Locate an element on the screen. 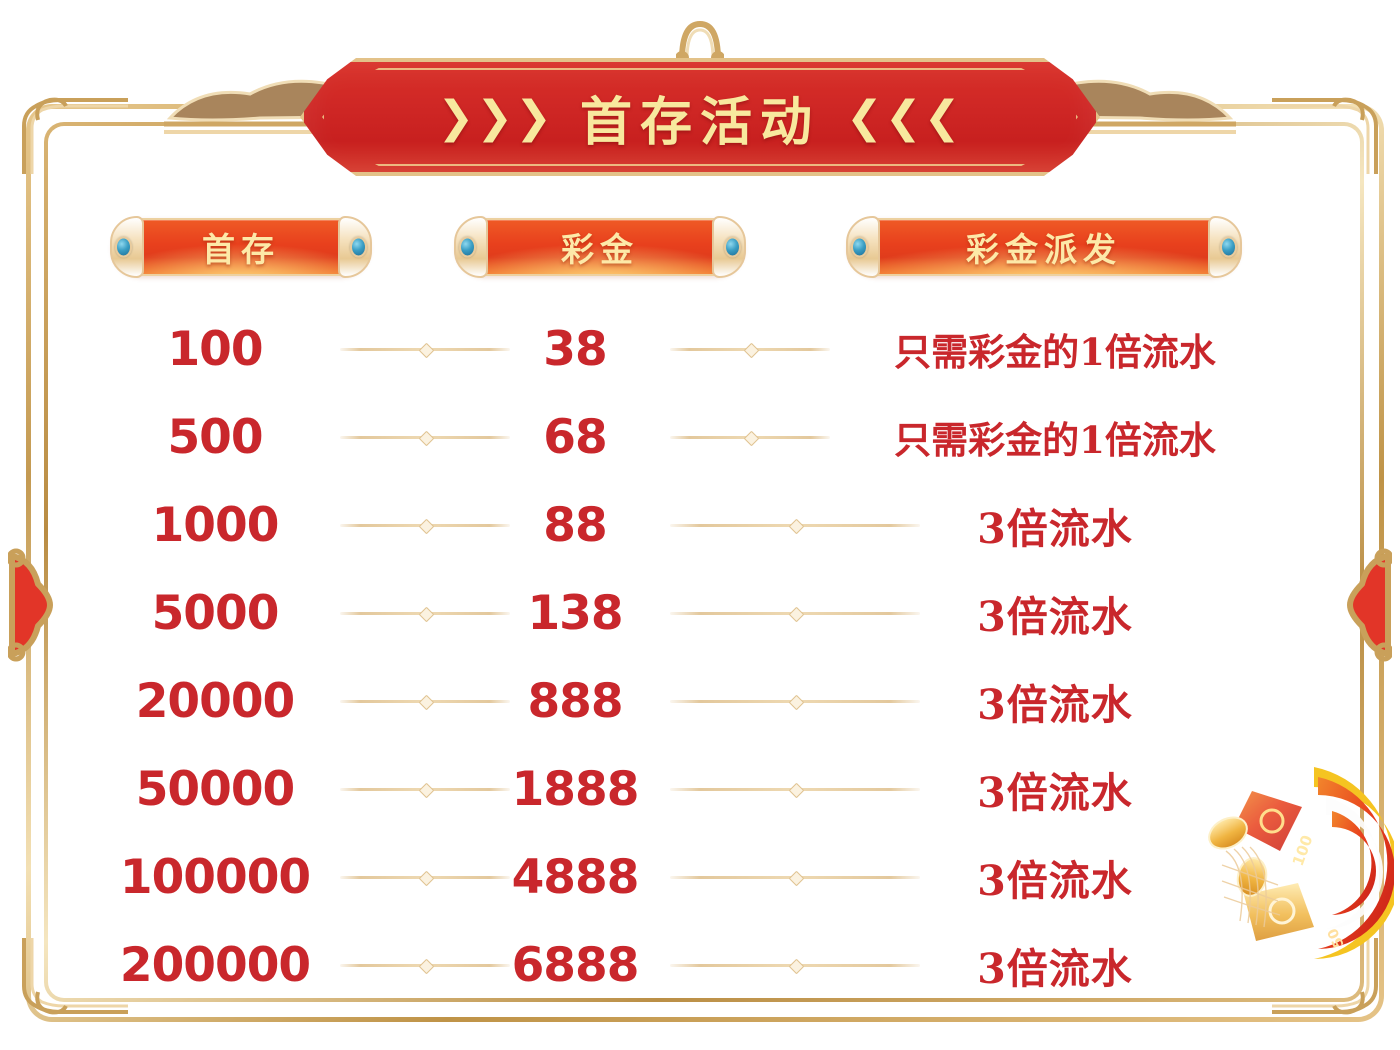  table-row: 5000 138 3倍流水 is located at coordinates (700, 613).